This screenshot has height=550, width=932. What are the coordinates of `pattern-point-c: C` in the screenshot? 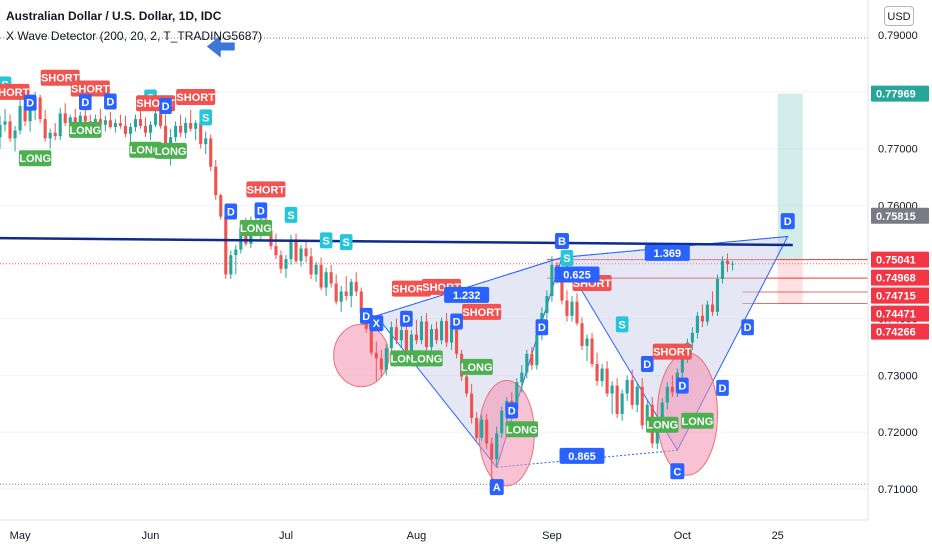 It's located at (677, 471).